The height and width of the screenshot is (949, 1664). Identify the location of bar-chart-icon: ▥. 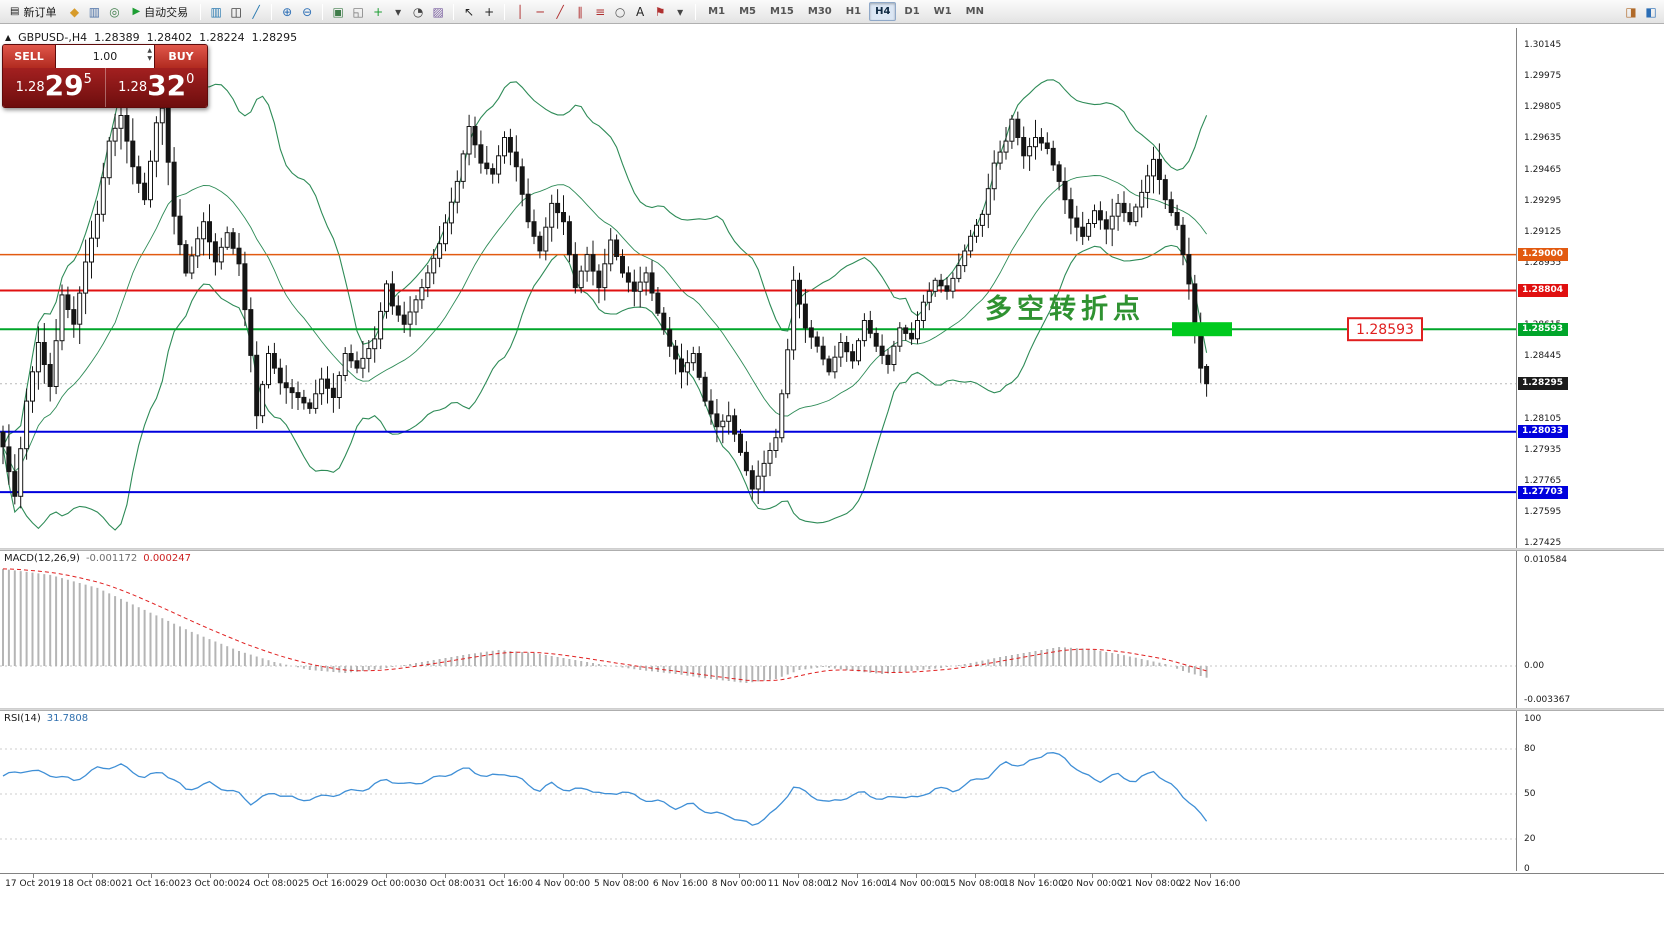
(216, 11).